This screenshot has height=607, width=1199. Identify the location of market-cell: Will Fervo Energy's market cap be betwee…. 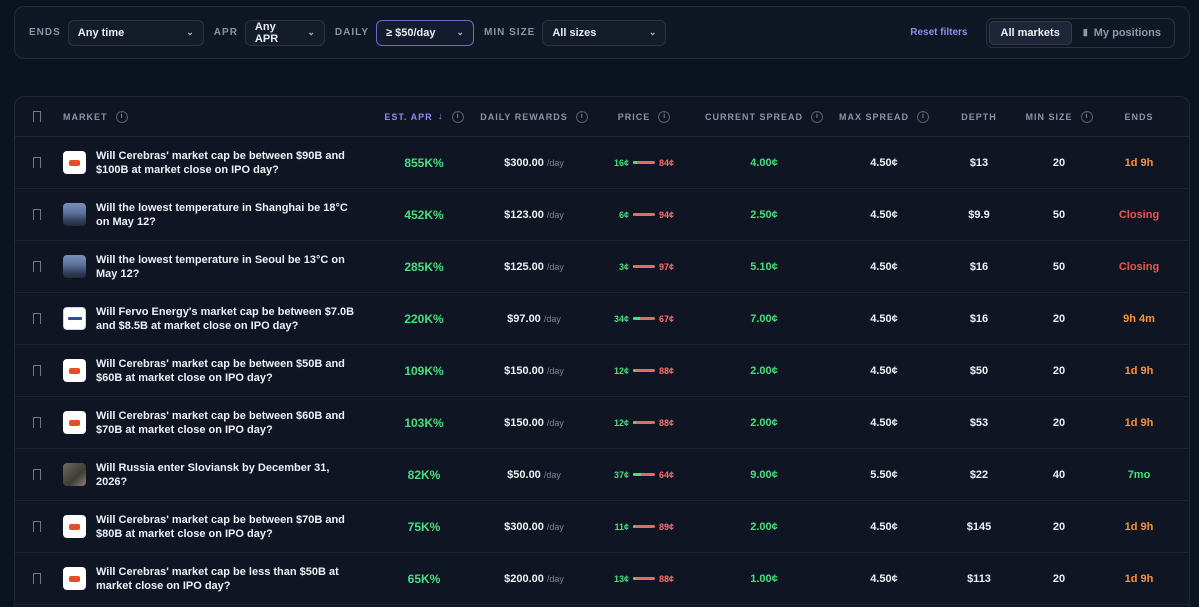
(214, 319).